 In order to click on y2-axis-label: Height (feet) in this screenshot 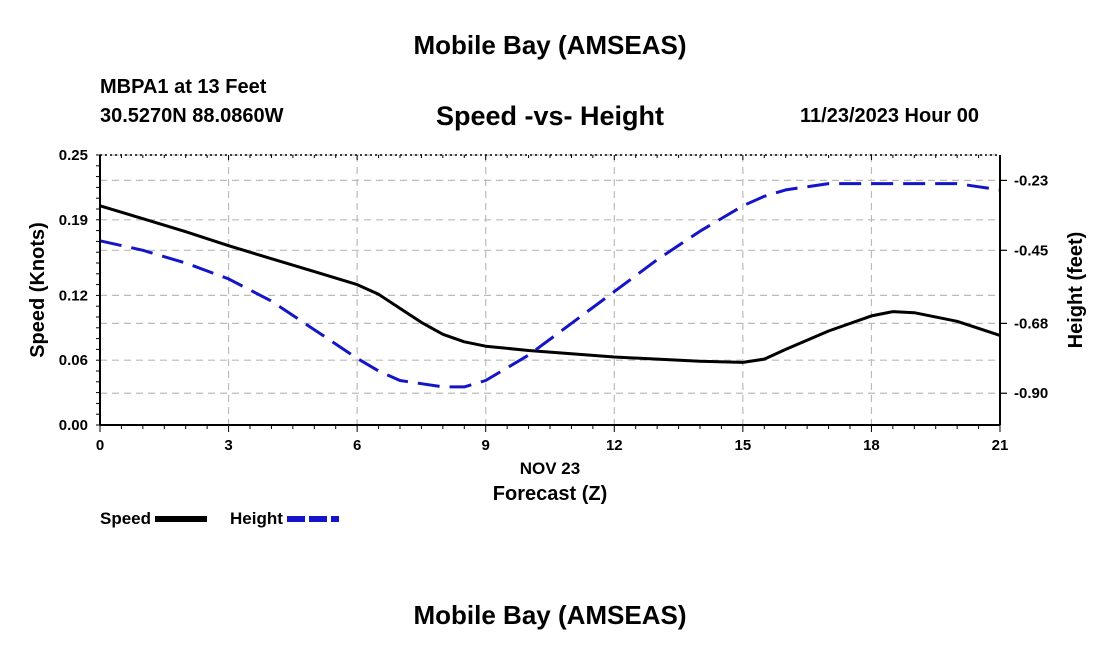, I will do `click(1076, 290)`.